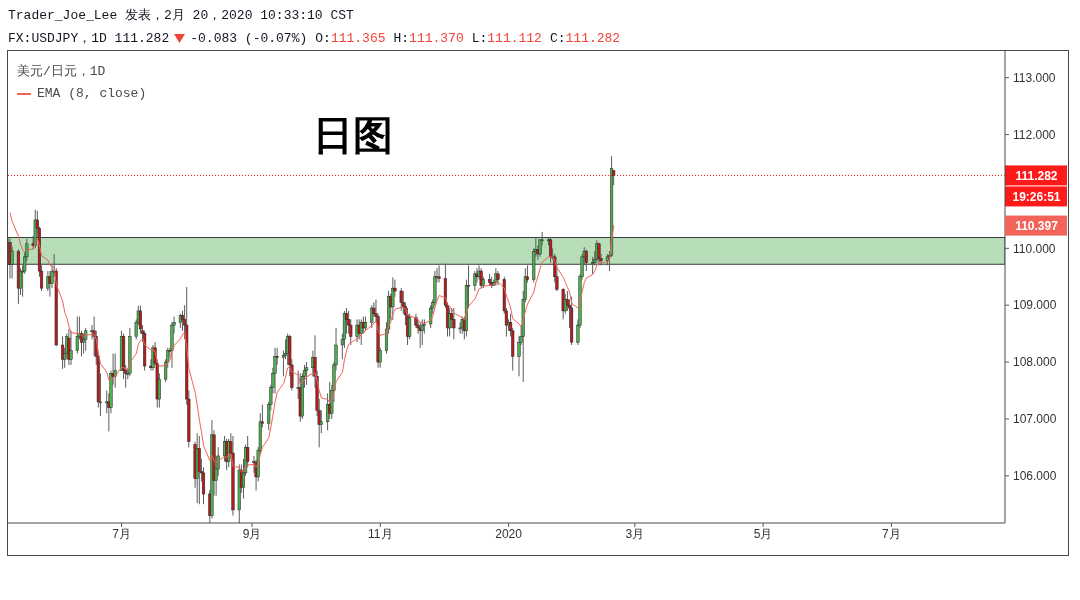 The height and width of the screenshot is (600, 1080). Describe the element at coordinates (89, 38) in the screenshot. I see `text: FX:USDJPY，1D 111.282` at that location.